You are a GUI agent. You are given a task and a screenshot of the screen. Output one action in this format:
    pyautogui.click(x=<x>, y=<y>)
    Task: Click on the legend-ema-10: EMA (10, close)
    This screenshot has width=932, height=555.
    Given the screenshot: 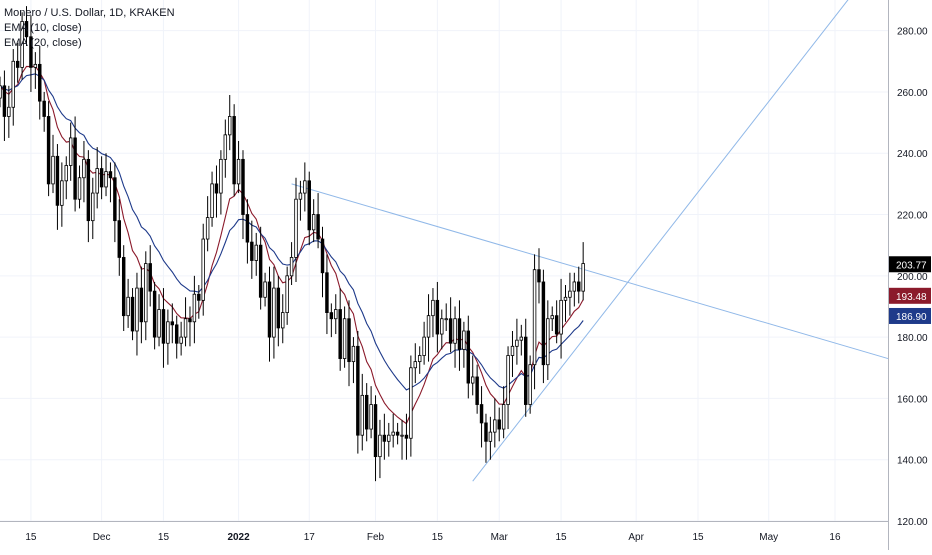 What is the action you would take?
    pyautogui.click(x=43, y=28)
    